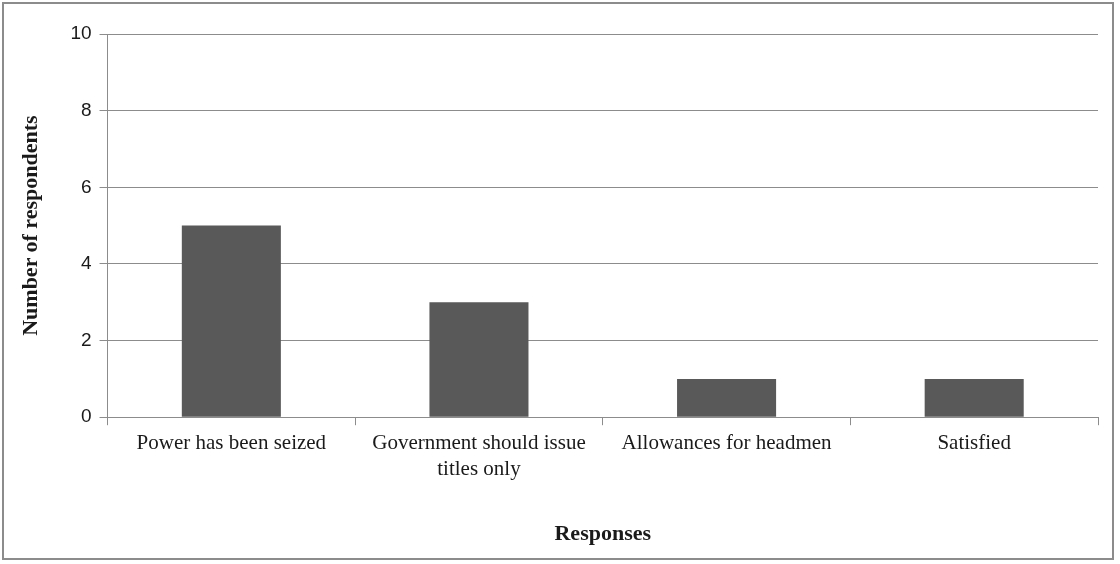  What do you see at coordinates (727, 442) in the screenshot?
I see `x-tick-label: Allowances for headmen` at bounding box center [727, 442].